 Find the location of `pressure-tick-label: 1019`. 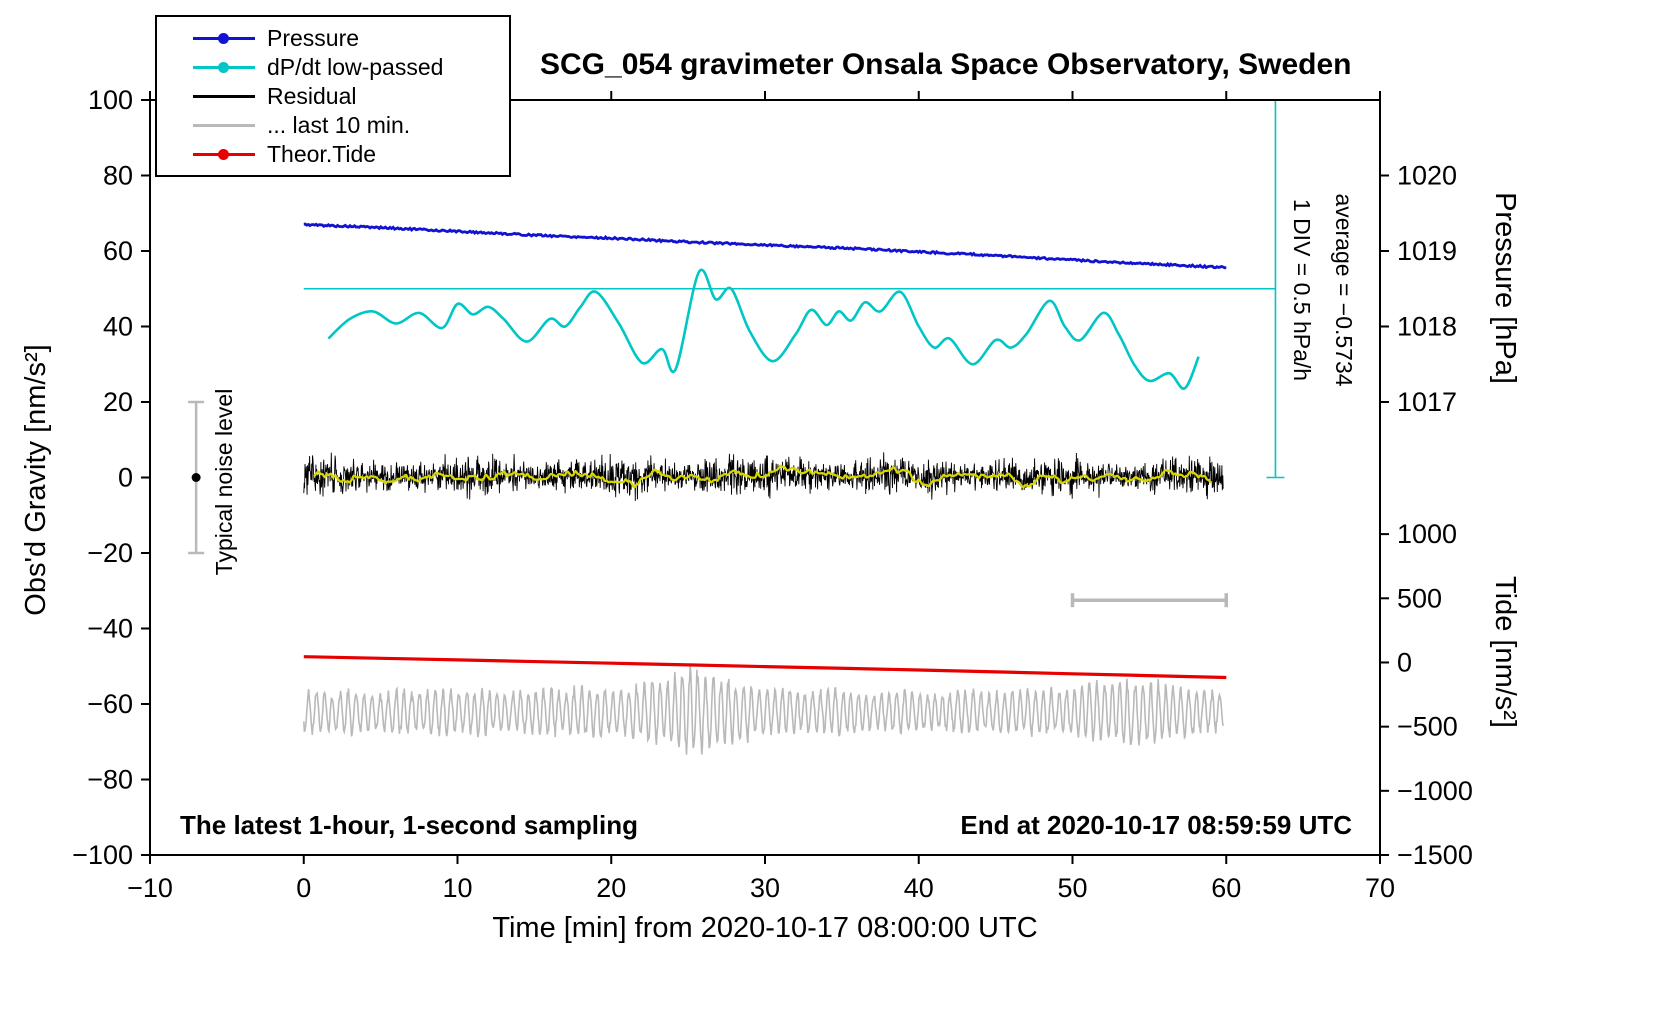

pressure-tick-label: 1019 is located at coordinates (1427, 251).